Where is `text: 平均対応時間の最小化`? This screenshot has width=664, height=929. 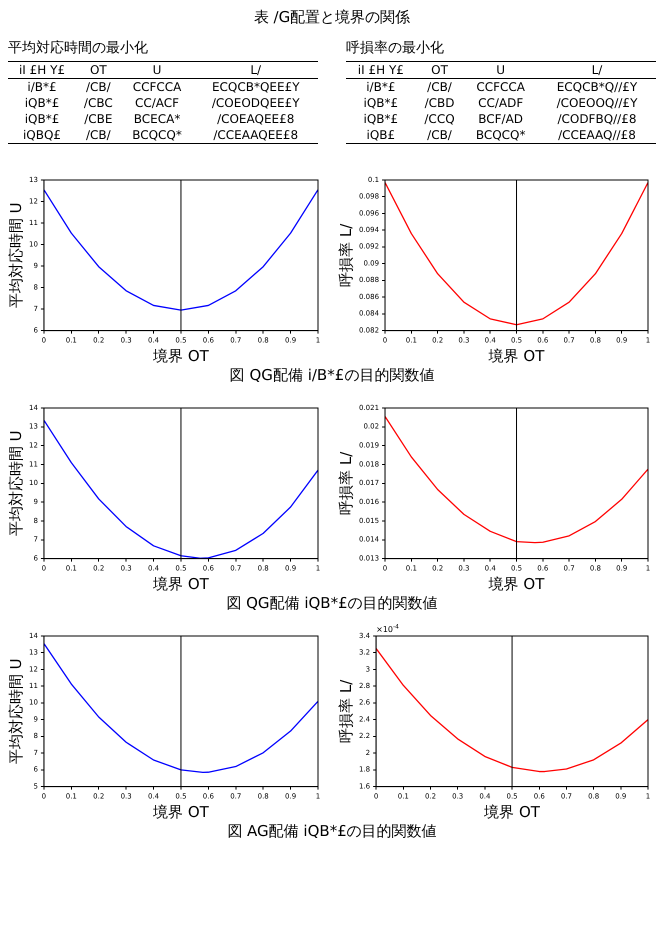 text: 平均対応時間の最小化 is located at coordinates (78, 48).